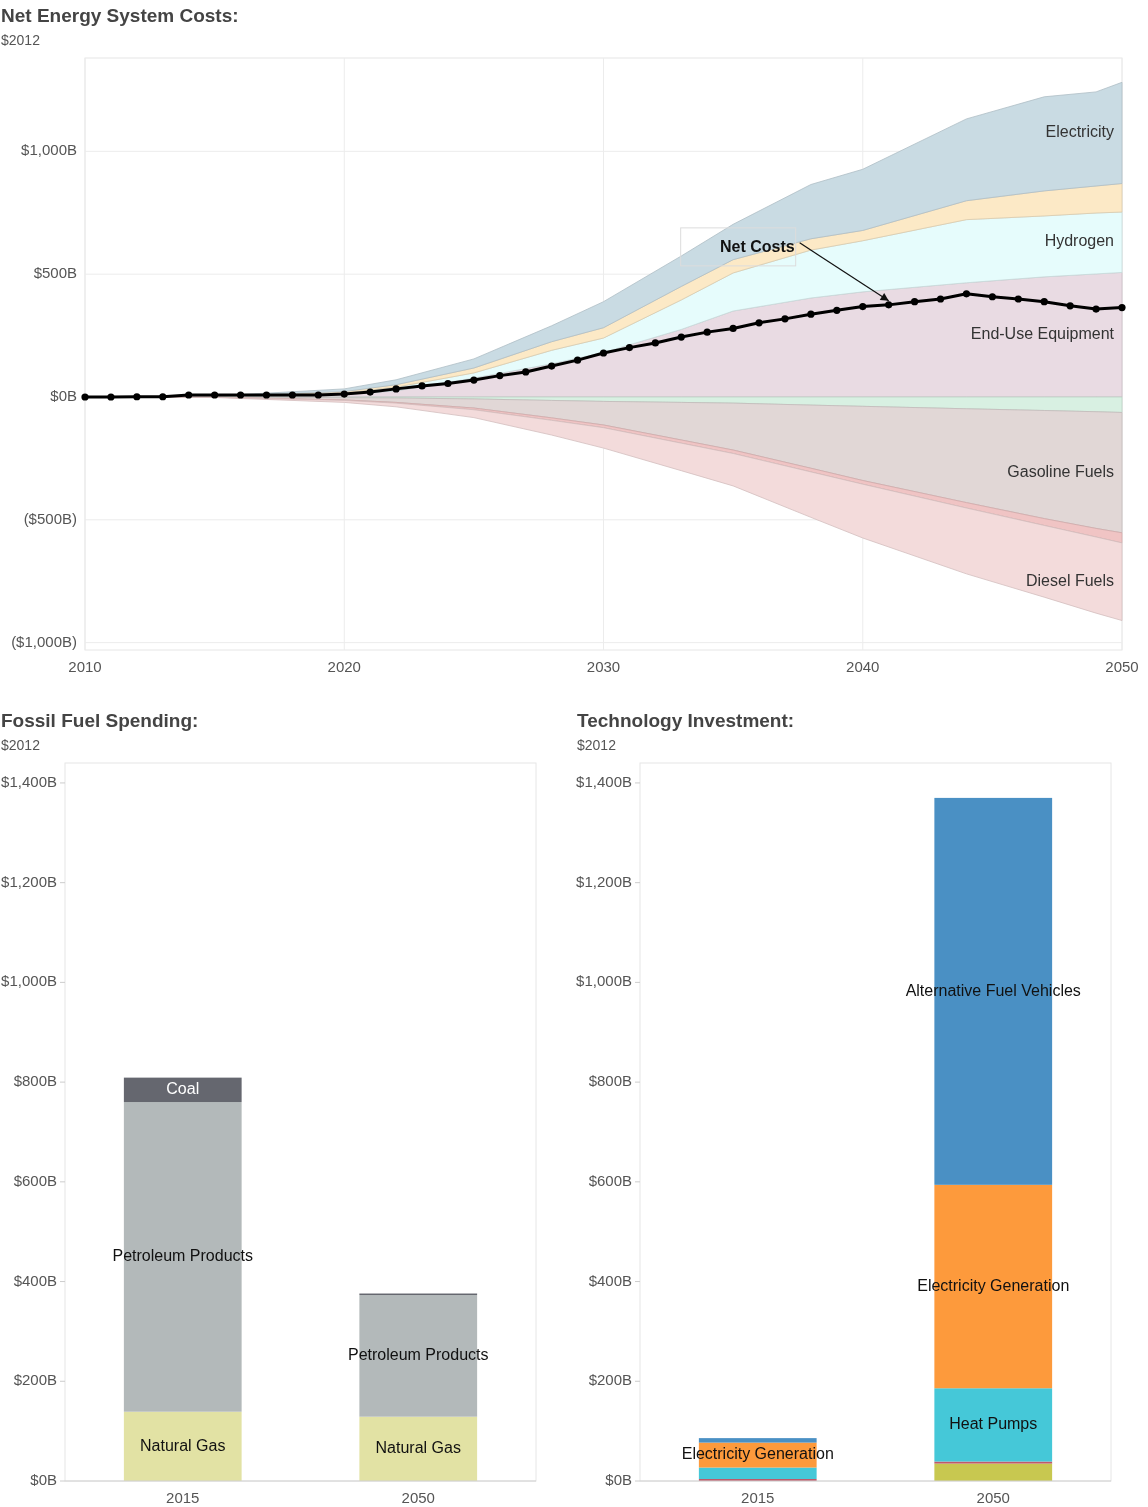 The height and width of the screenshot is (1507, 1148). Describe the element at coordinates (1069, 580) in the screenshot. I see `series-label: Diesel Fuels` at that location.